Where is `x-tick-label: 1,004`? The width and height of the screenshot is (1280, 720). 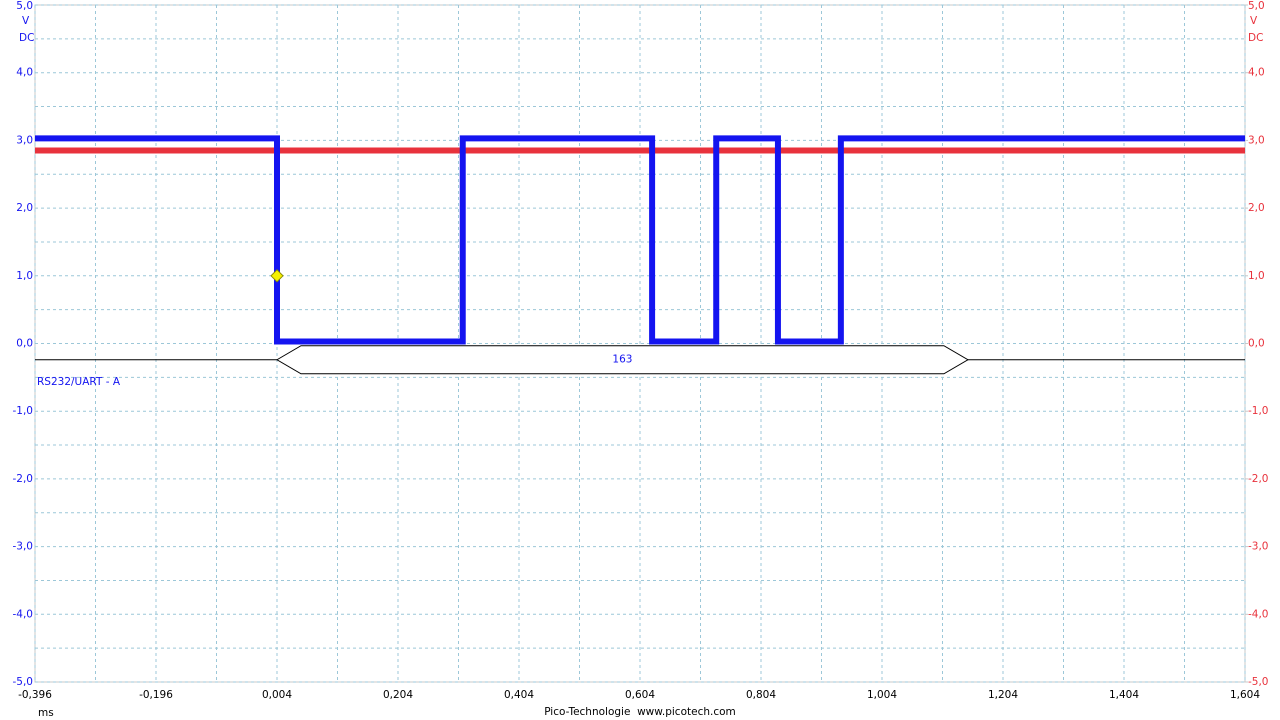
x-tick-label: 1,004 is located at coordinates (882, 695).